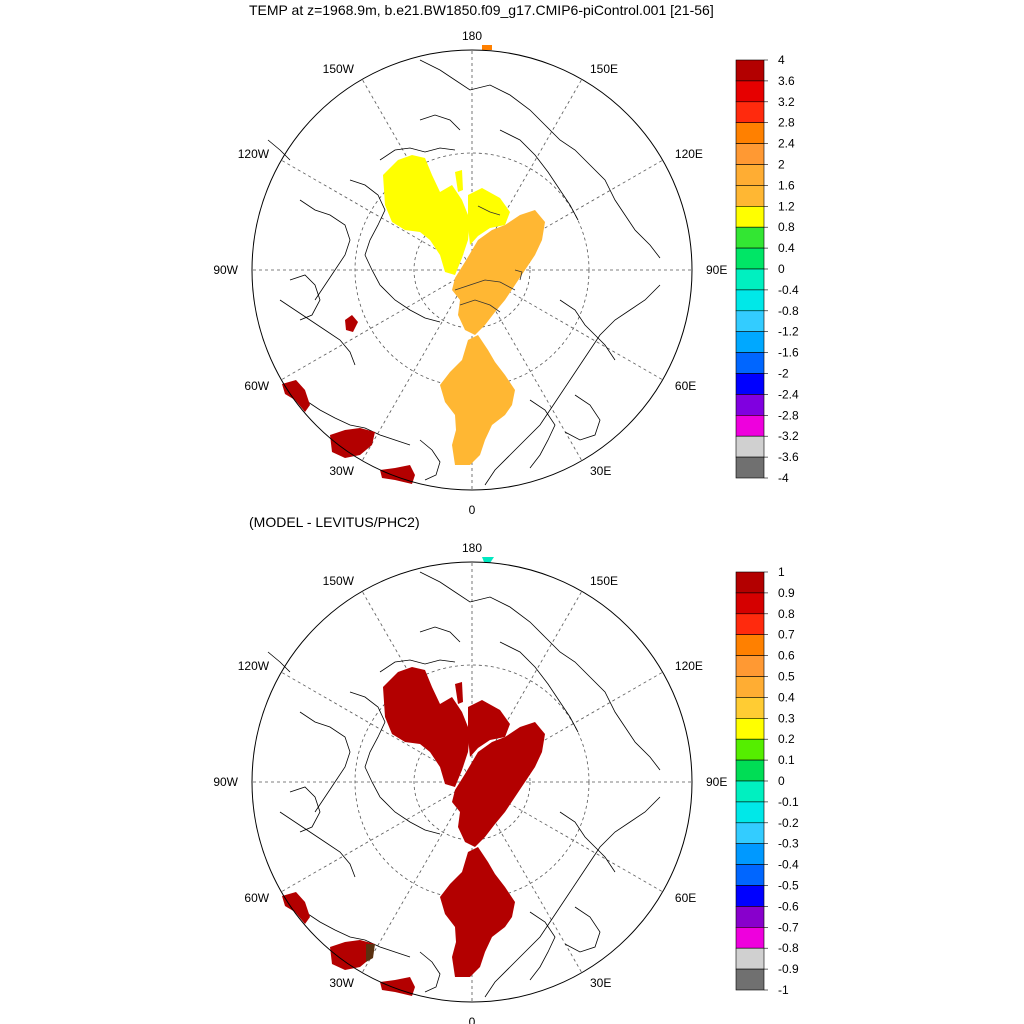 Image resolution: width=1024 pixels, height=1024 pixels. Describe the element at coordinates (341, 983) in the screenshot. I see `longitude-label: 30W` at that location.